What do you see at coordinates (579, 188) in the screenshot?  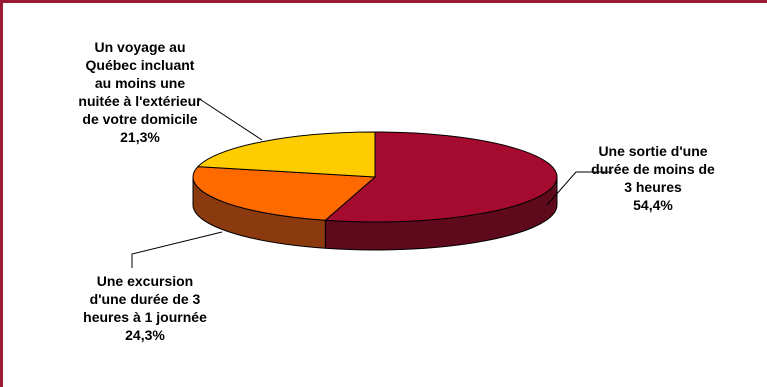 I see `leader-line-short-outing` at bounding box center [579, 188].